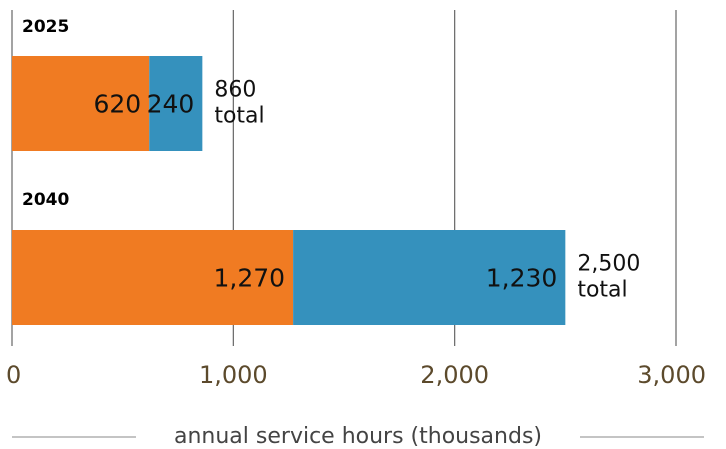 The width and height of the screenshot is (726, 449). Describe the element at coordinates (171, 104) in the screenshot. I see `value-label: 240` at that location.